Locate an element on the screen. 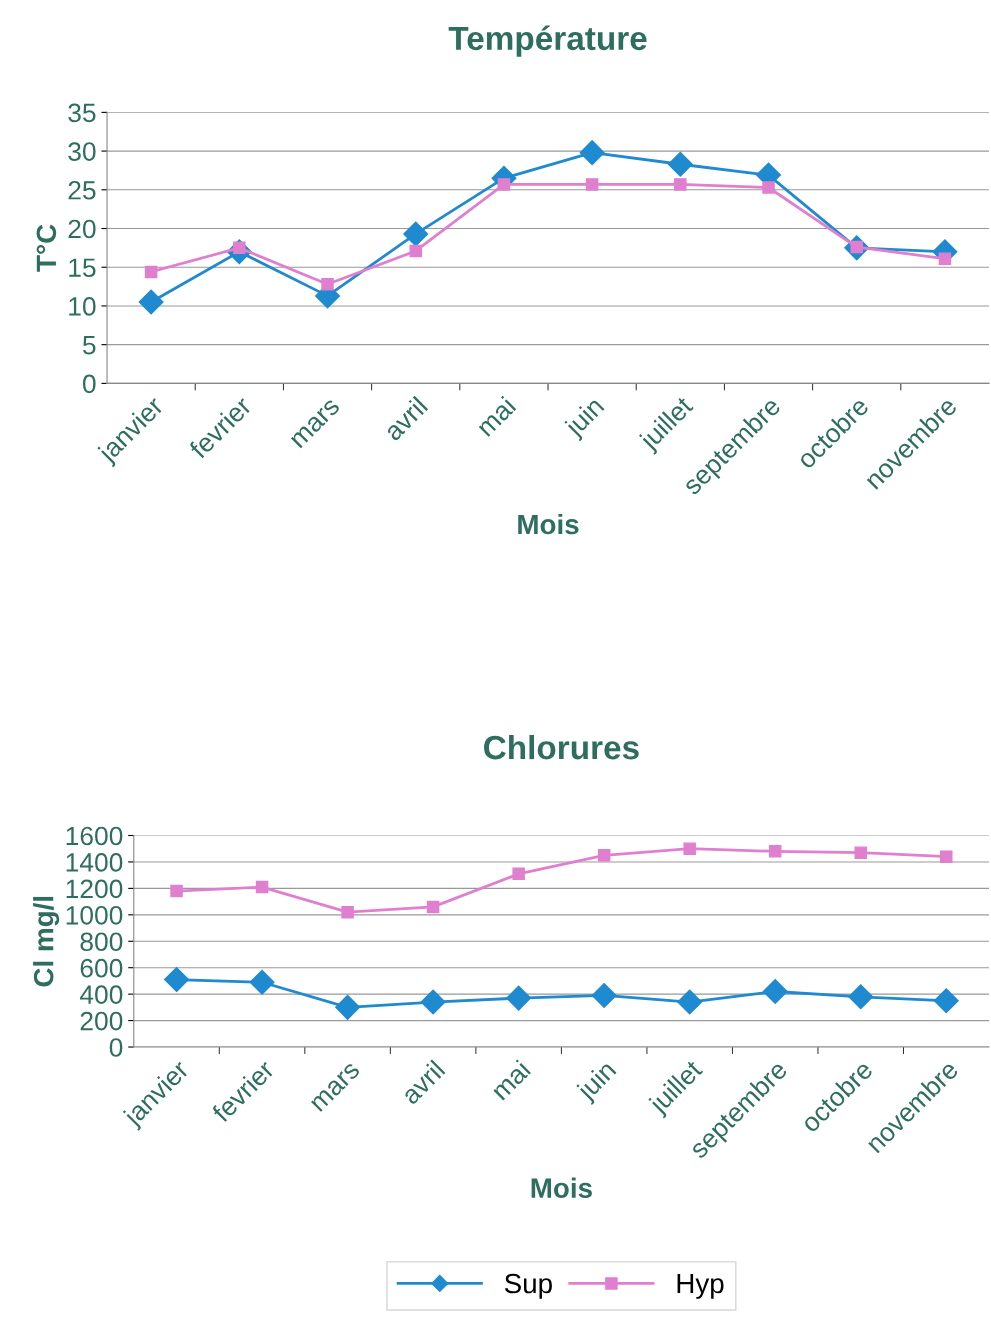 This screenshot has width=991, height=1322. y-tick-label: 600 is located at coordinates (101, 968).